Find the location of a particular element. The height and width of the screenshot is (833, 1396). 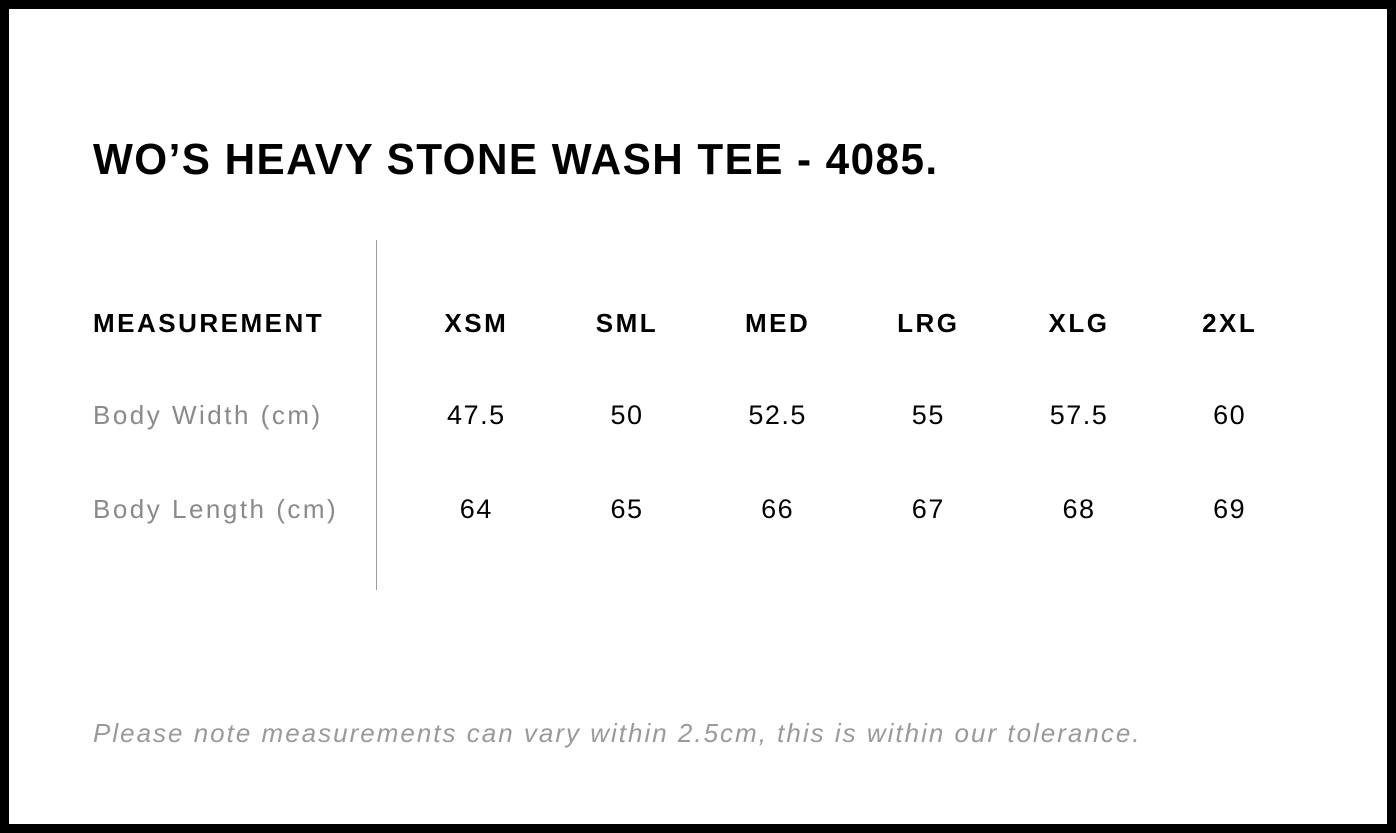

size-value: 47.5 is located at coordinates (476, 414).